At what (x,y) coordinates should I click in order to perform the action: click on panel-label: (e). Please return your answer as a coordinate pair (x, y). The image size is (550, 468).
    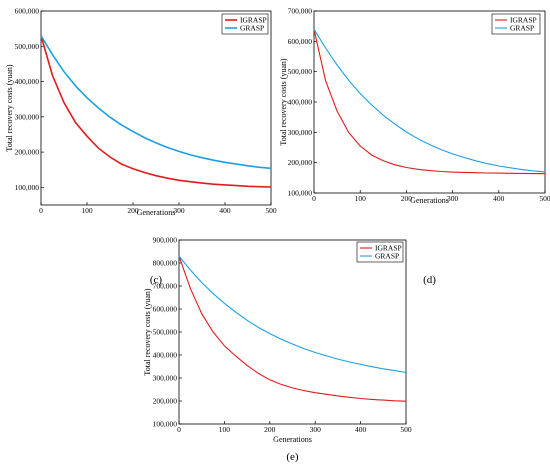
    Looking at the image, I should click on (292, 457).